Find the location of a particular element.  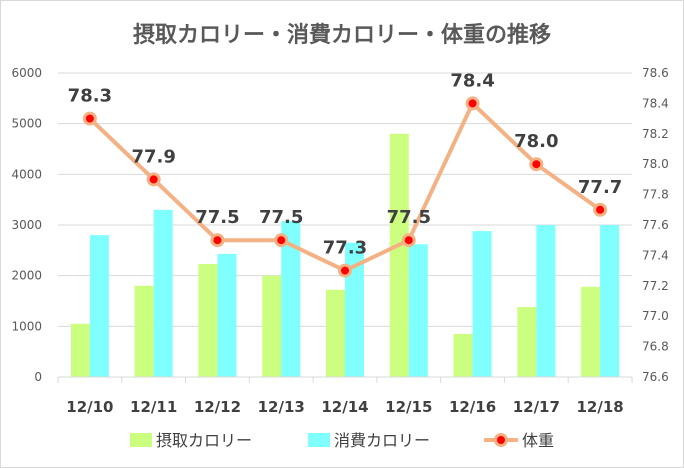

weight-data-label: 78.4 is located at coordinates (472, 80).